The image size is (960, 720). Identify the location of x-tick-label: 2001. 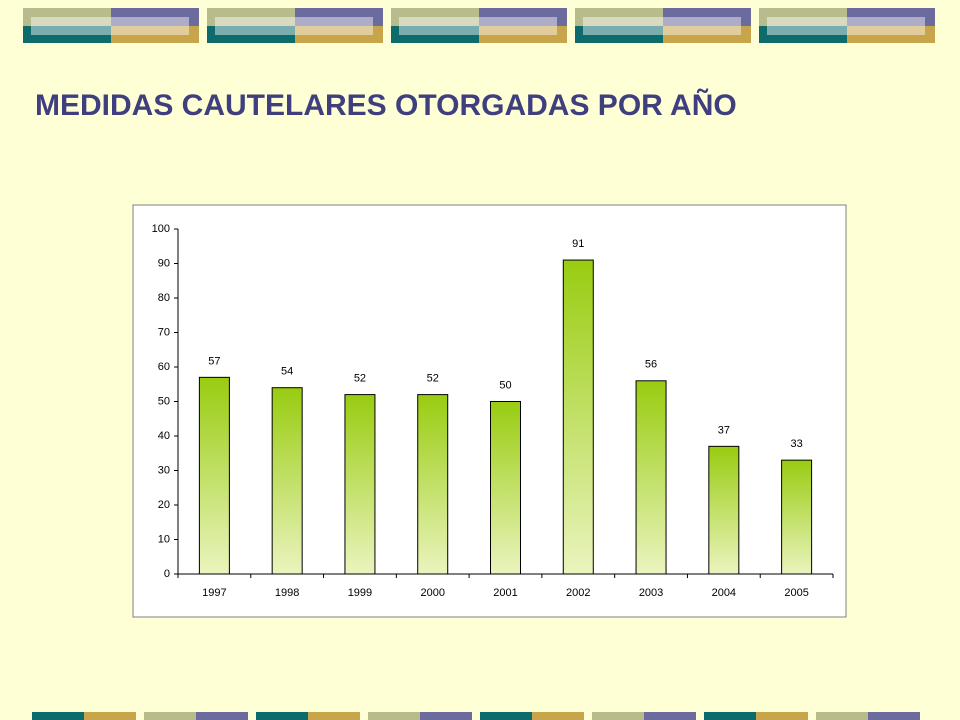
(505, 593).